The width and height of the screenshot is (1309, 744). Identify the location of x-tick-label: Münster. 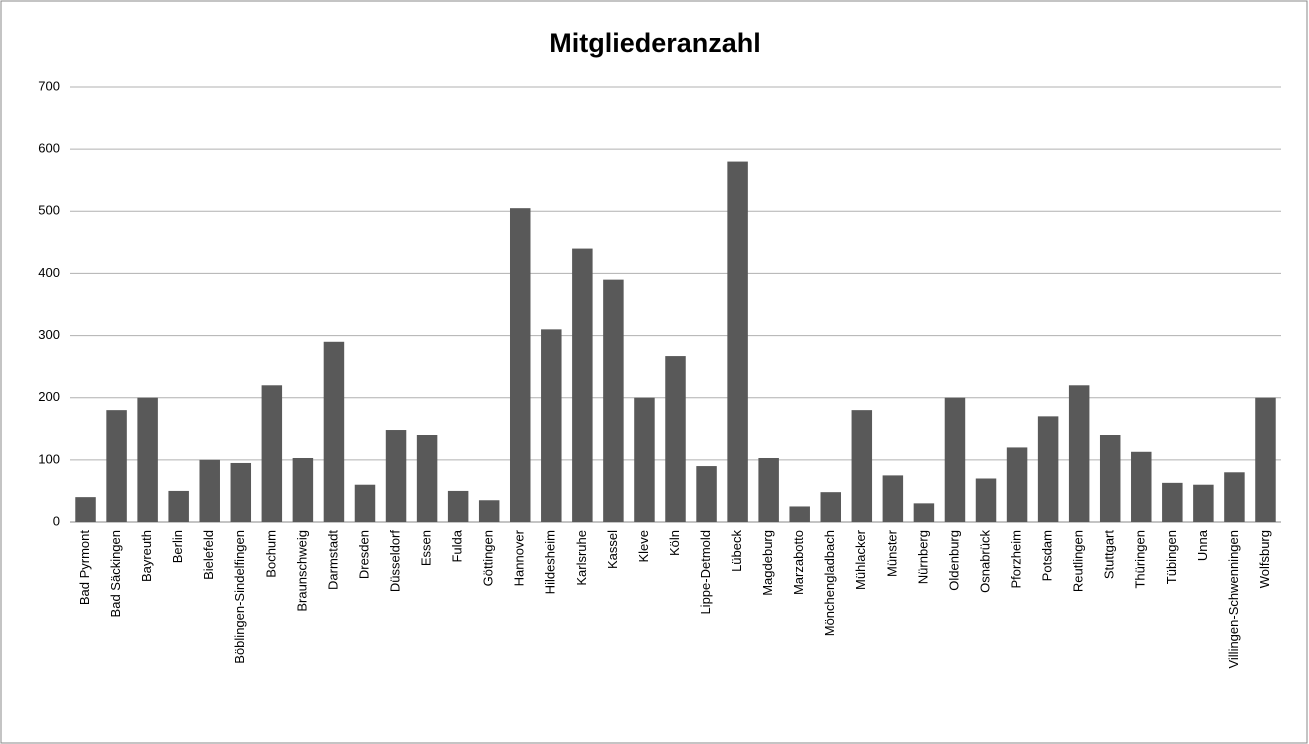
(891, 553).